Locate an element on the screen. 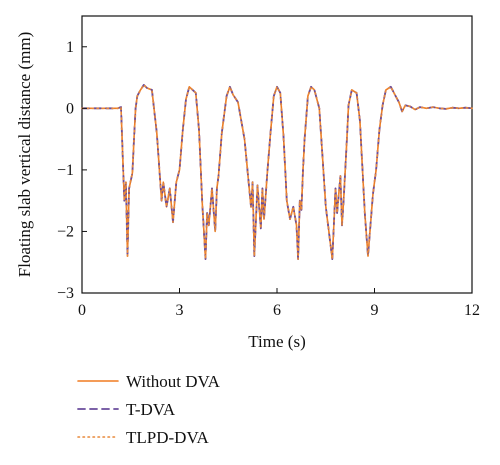 The height and width of the screenshot is (465, 500). y-tick-label: 0 is located at coordinates (70, 108).